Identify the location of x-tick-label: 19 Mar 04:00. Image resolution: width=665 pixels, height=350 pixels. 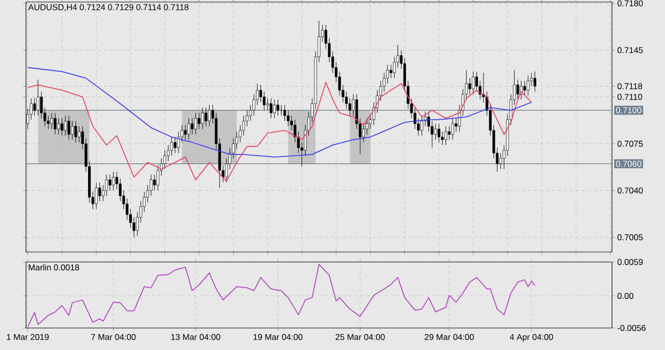
(278, 337).